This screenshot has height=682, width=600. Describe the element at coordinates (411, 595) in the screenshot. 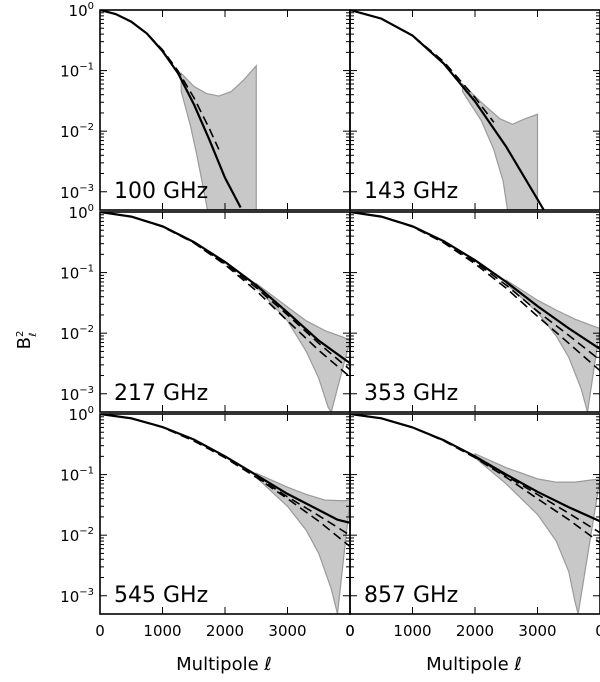

I see `panel-label: 857 GHz` at that location.